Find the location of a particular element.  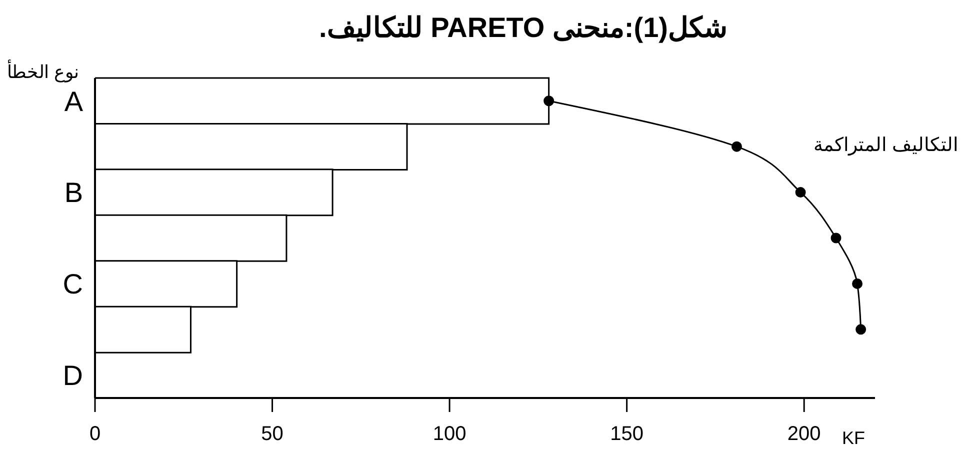

x-tick-label: 150 is located at coordinates (627, 434).